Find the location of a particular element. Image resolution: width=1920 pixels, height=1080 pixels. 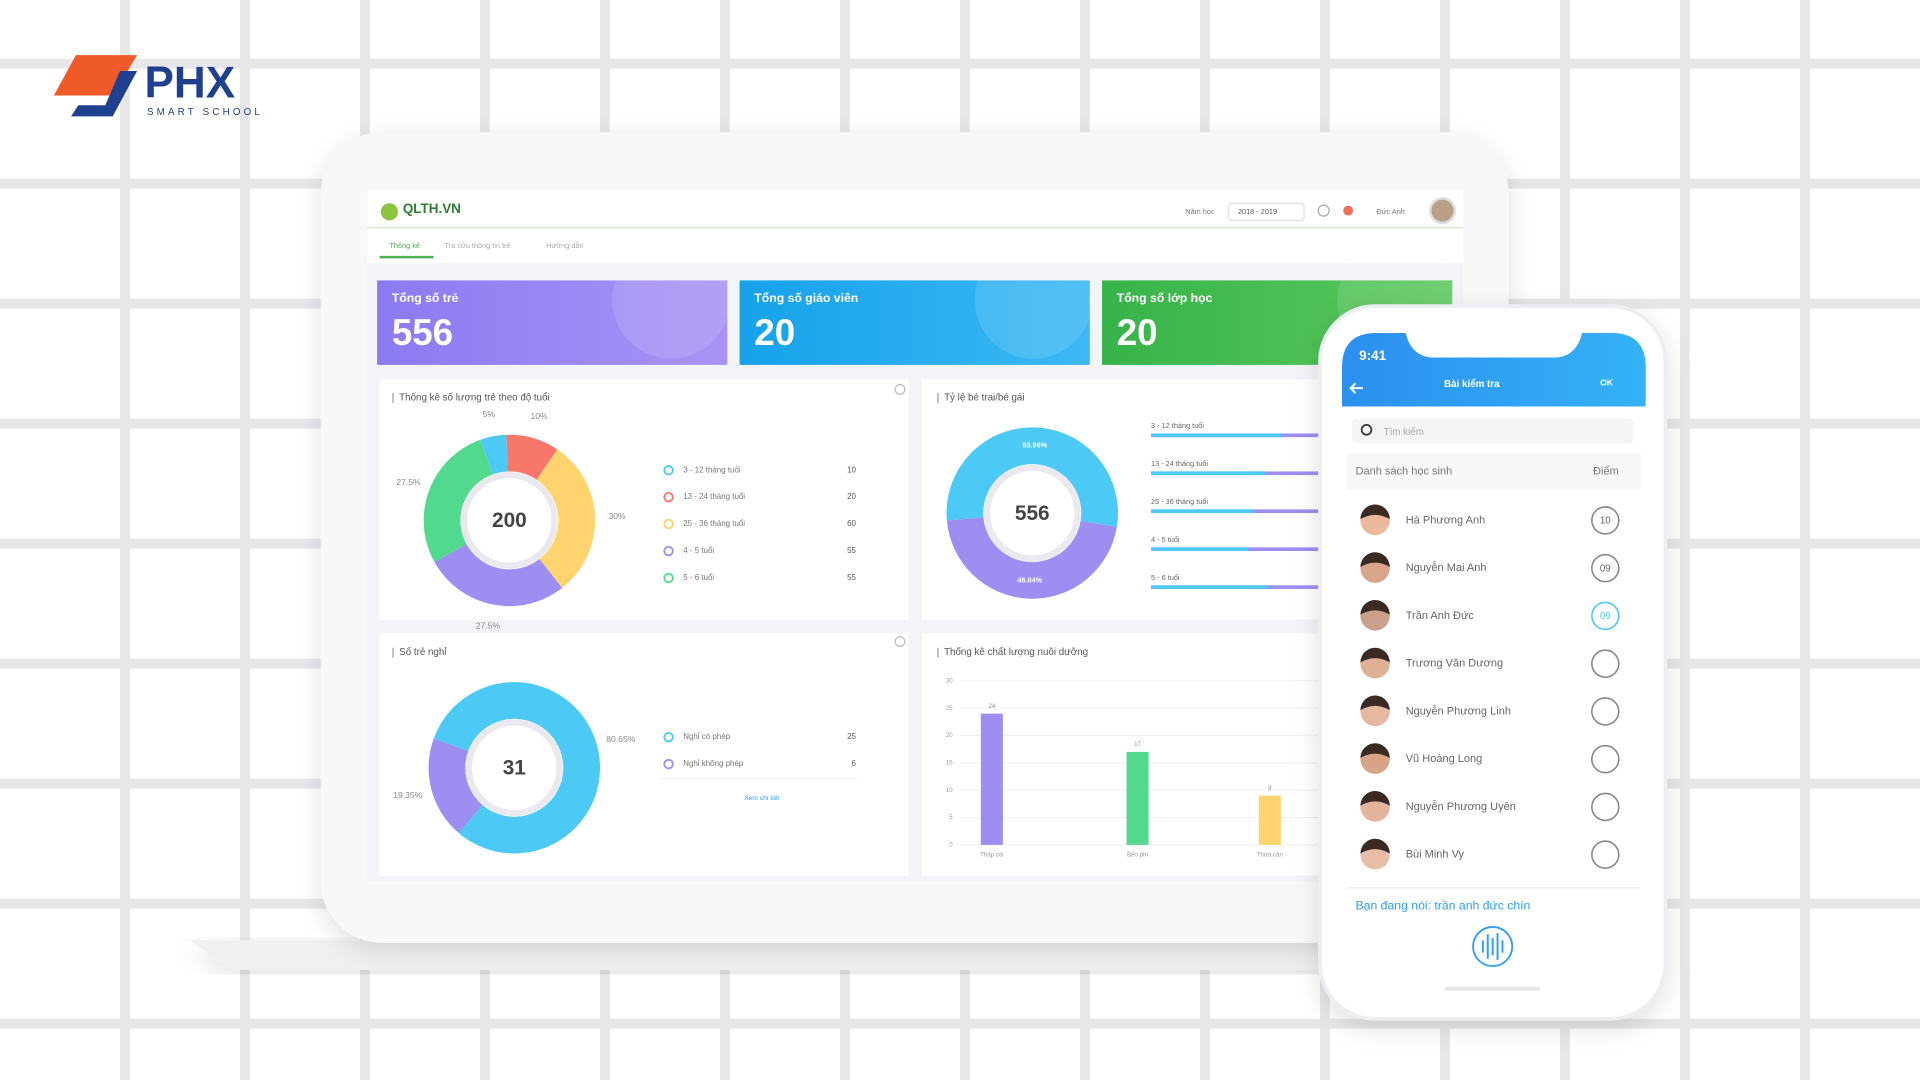

laptop-base is located at coordinates (903, 955).